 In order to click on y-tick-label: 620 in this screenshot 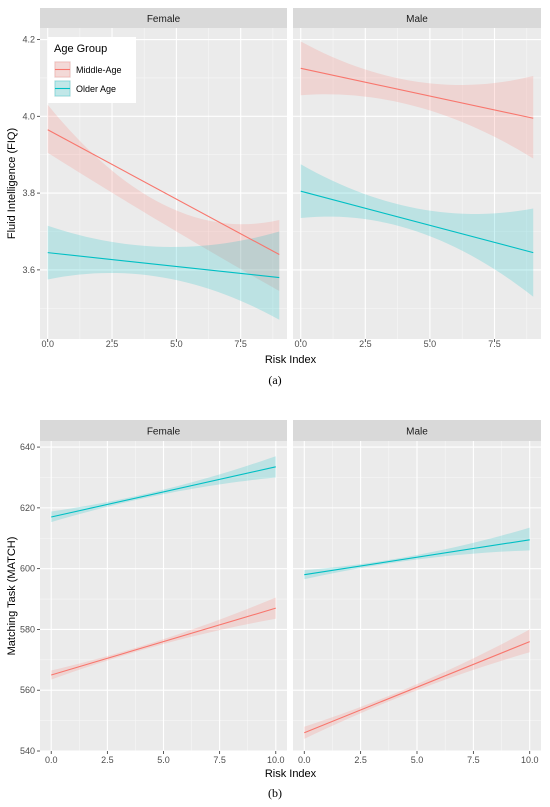, I will do `click(27, 508)`.